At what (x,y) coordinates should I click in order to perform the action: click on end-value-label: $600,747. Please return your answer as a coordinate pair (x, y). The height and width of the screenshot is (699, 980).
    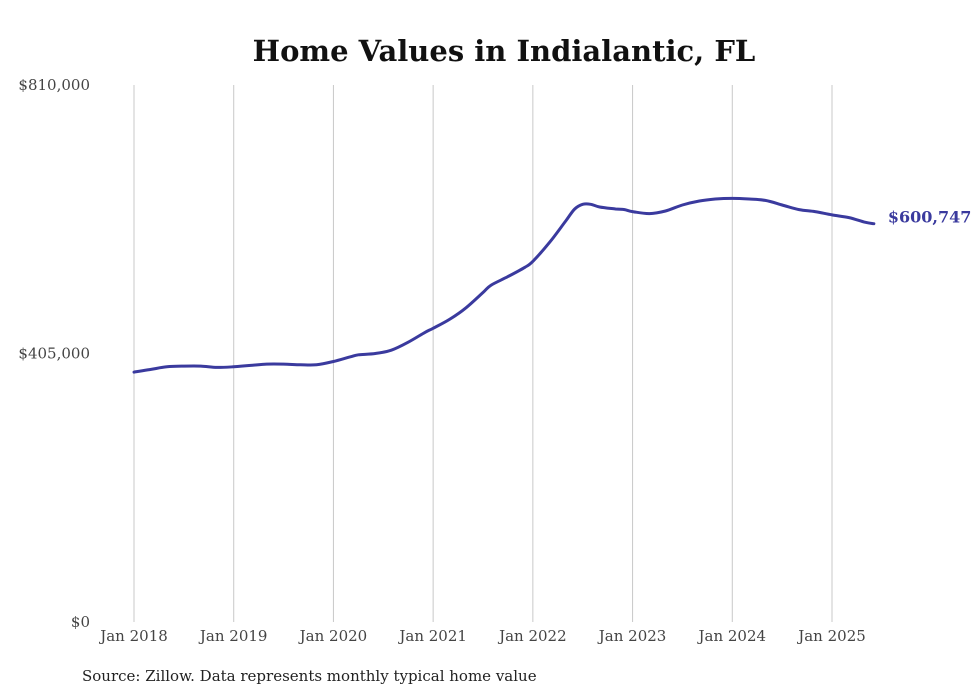
    Looking at the image, I should click on (930, 217).